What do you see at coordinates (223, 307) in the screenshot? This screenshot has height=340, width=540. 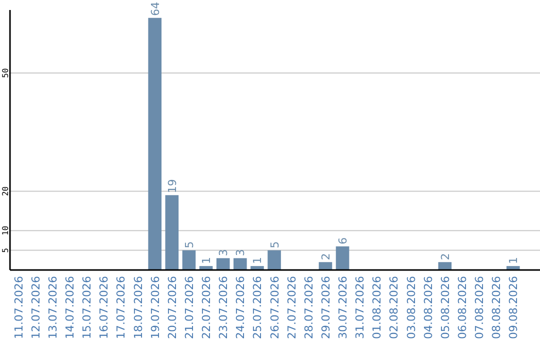 I see `x-tick-label: 23.07.2026` at bounding box center [223, 307].